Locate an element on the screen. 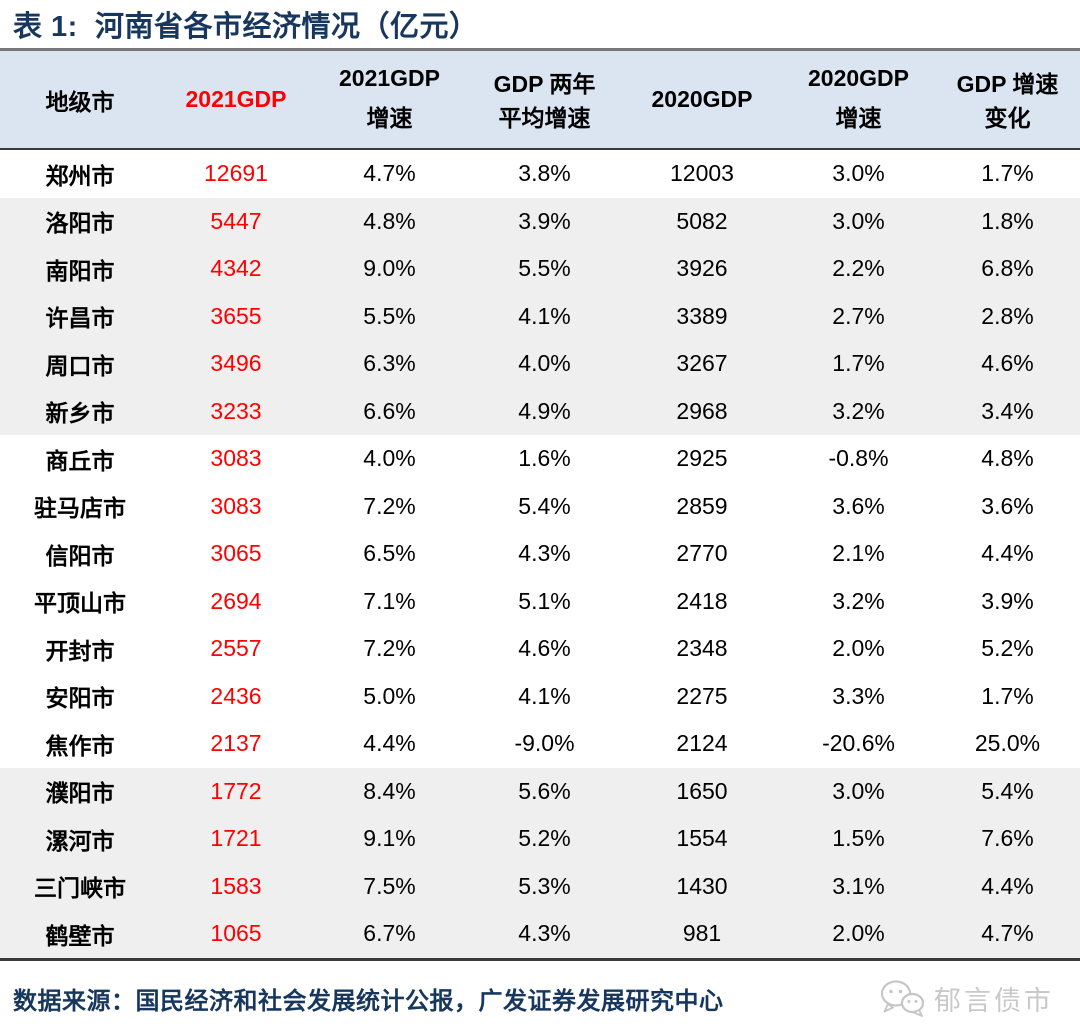 This screenshot has height=1035, width=1080. cell-avg-growth-2yr: 3.9% is located at coordinates (544, 220).